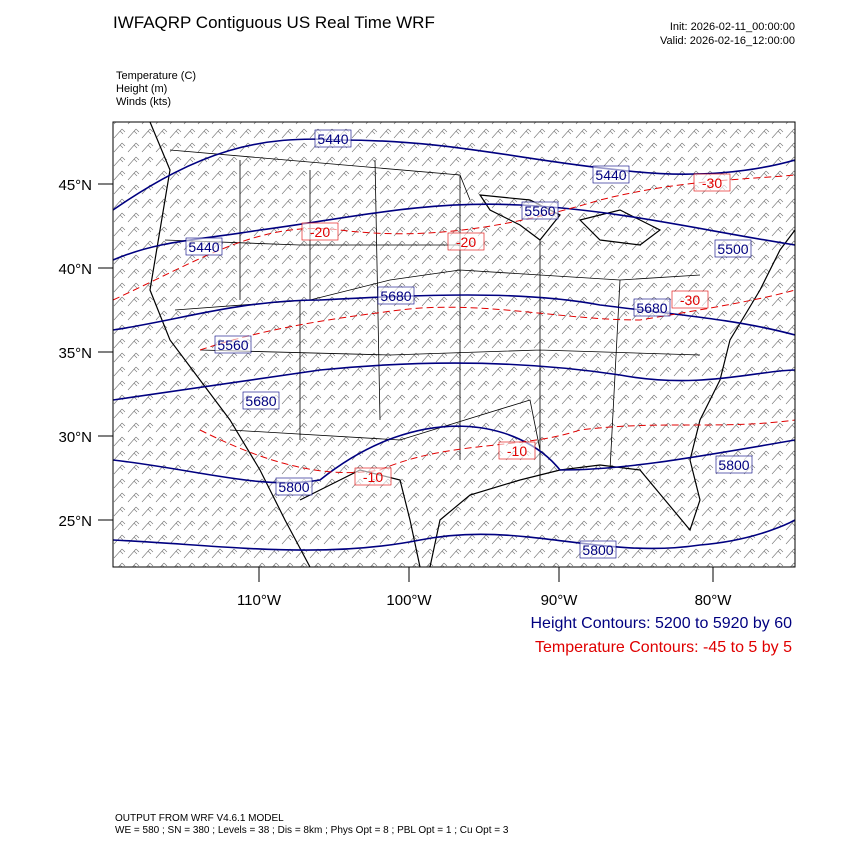 Image resolution: width=850 pixels, height=855 pixels. Describe the element at coordinates (75, 269) in the screenshot. I see `lat-label: 40°N` at that location.